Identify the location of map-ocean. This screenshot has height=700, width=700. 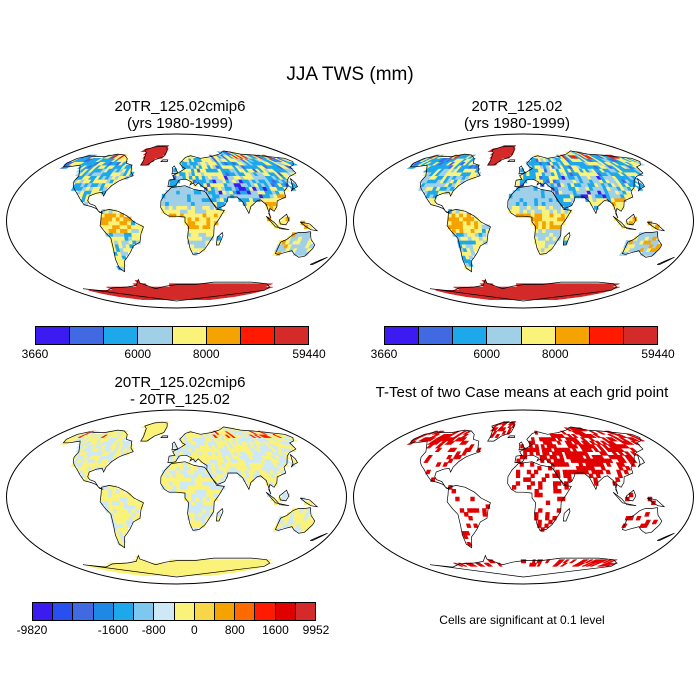
(176, 497).